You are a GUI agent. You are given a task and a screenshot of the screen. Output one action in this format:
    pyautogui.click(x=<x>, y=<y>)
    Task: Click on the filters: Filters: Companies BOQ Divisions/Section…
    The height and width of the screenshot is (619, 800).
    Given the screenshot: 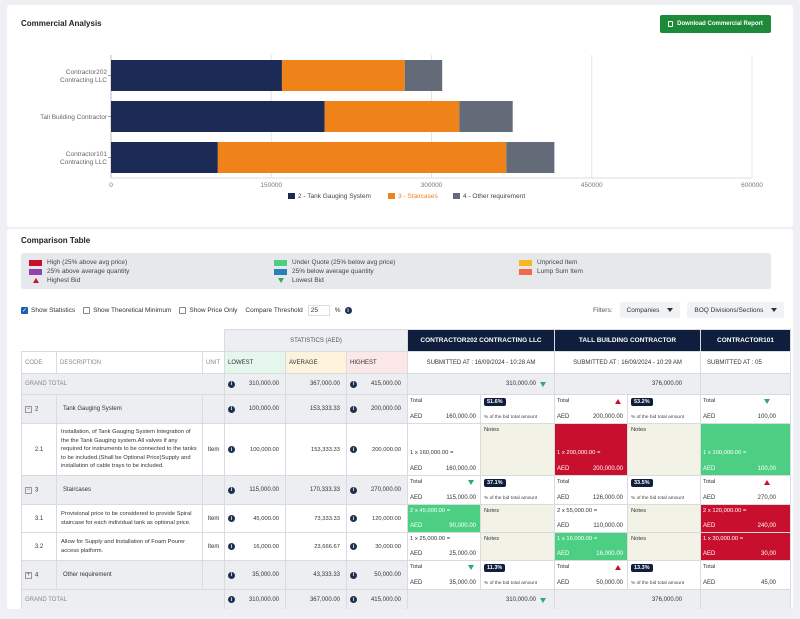 What is the action you would take?
    pyautogui.click(x=689, y=310)
    